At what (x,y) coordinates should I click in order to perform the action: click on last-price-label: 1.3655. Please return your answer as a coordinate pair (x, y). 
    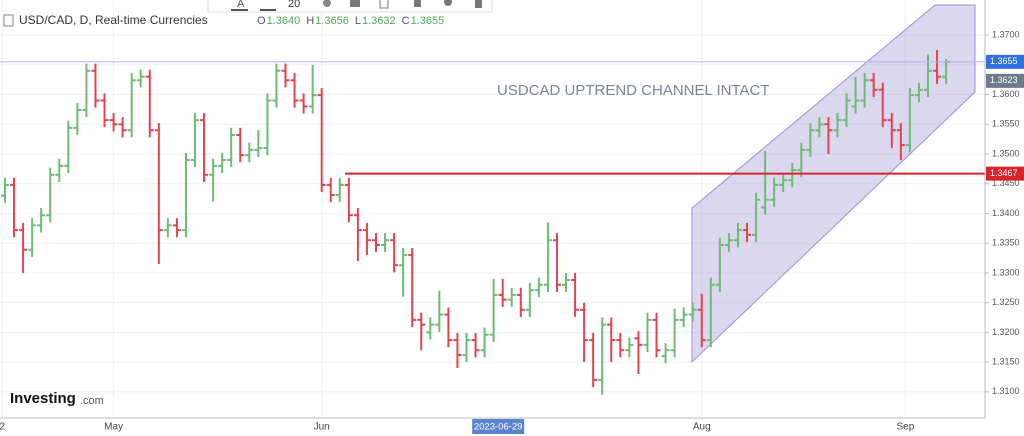
    Looking at the image, I should click on (1004, 61).